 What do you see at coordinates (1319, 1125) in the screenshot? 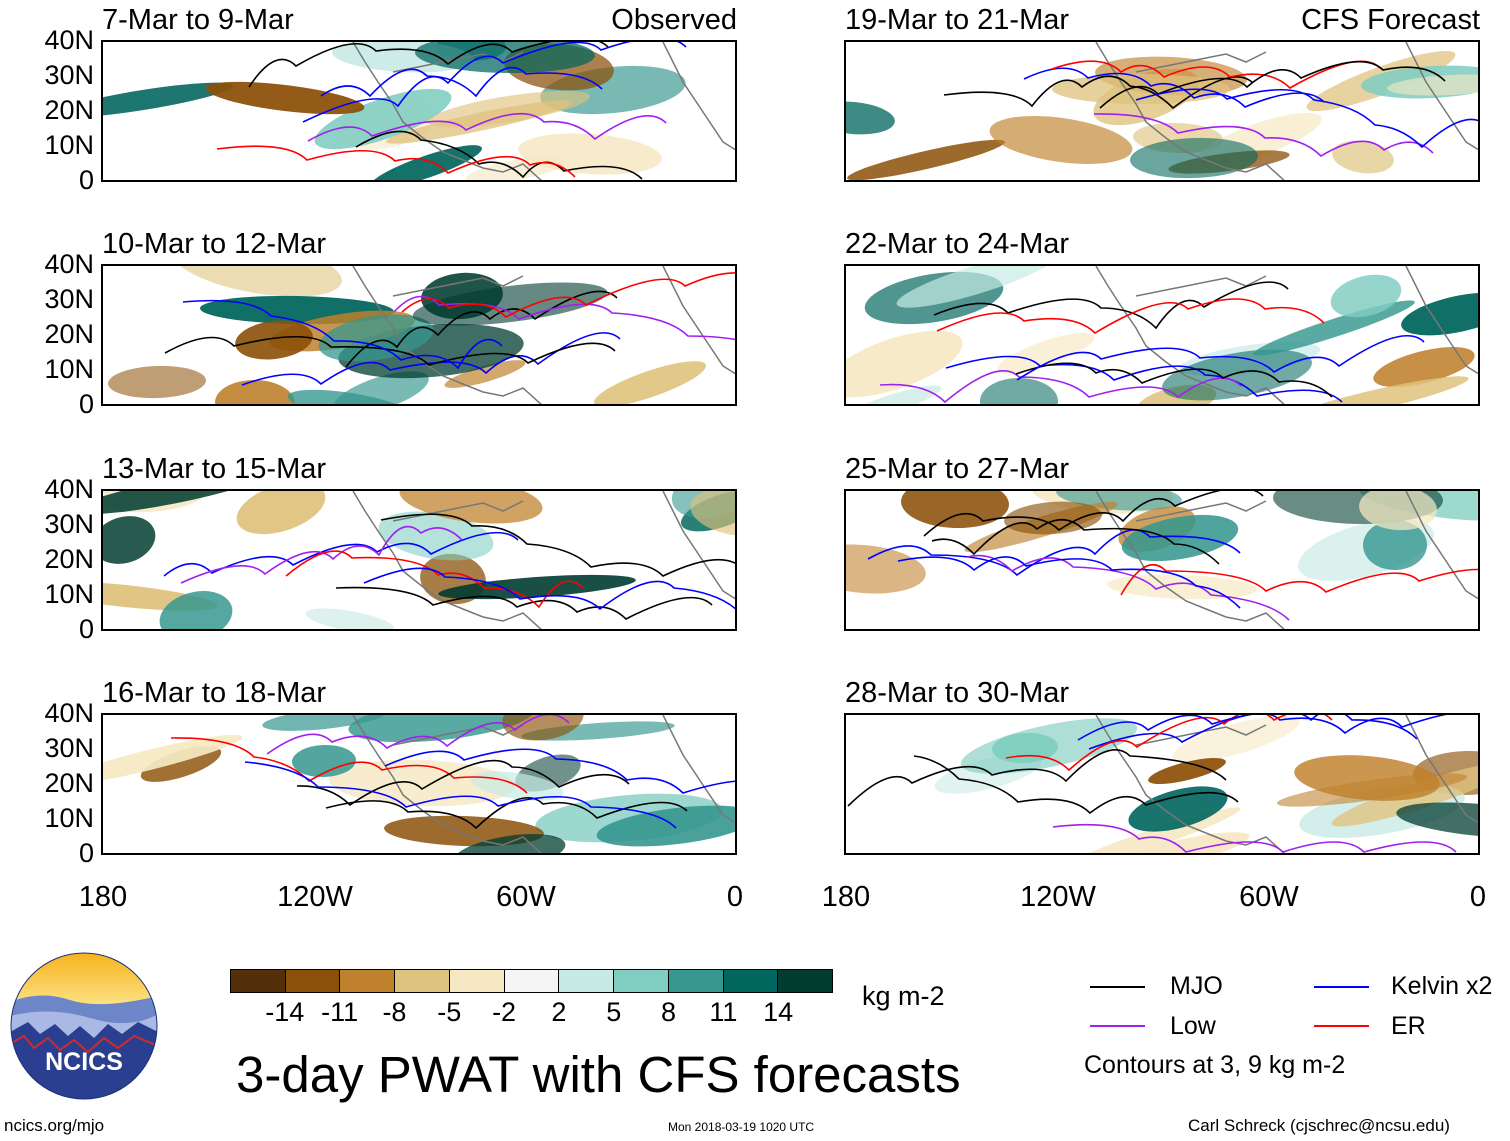
I see `footer-author: Carl Schreck (cjschrec@ncsu.edu)` at bounding box center [1319, 1125].